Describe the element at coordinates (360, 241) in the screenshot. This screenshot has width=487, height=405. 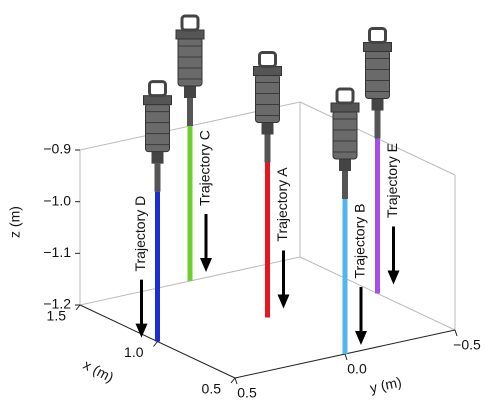
I see `trajectory-label: Trajectory B` at that location.